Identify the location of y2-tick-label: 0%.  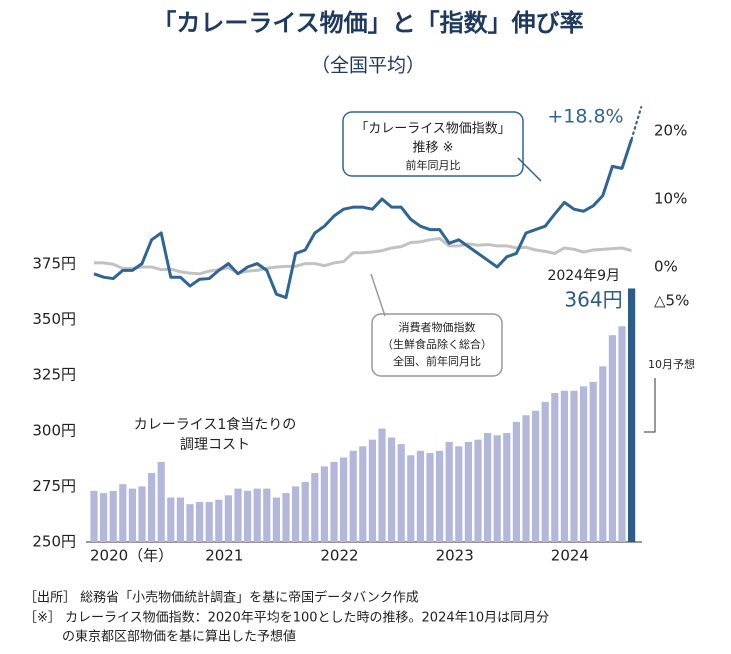
(666, 267).